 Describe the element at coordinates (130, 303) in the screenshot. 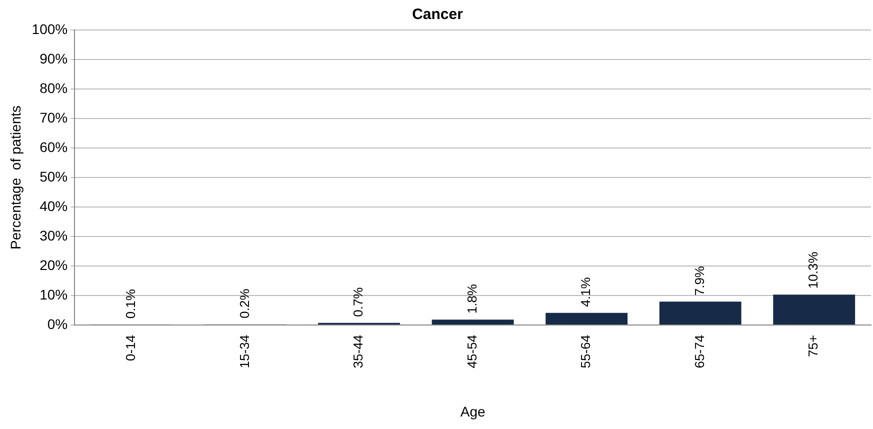

I see `data-label: 0.1%` at that location.